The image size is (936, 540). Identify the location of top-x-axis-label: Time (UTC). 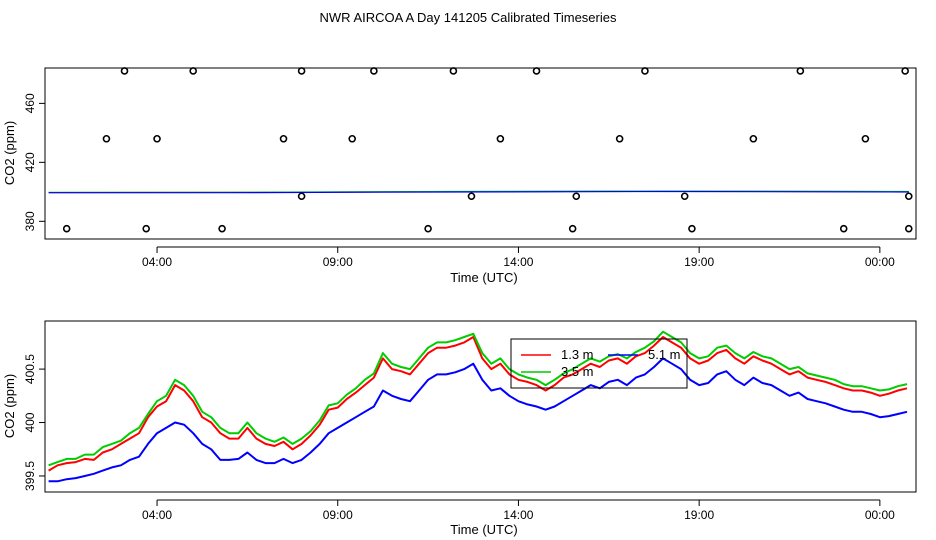
(483, 277).